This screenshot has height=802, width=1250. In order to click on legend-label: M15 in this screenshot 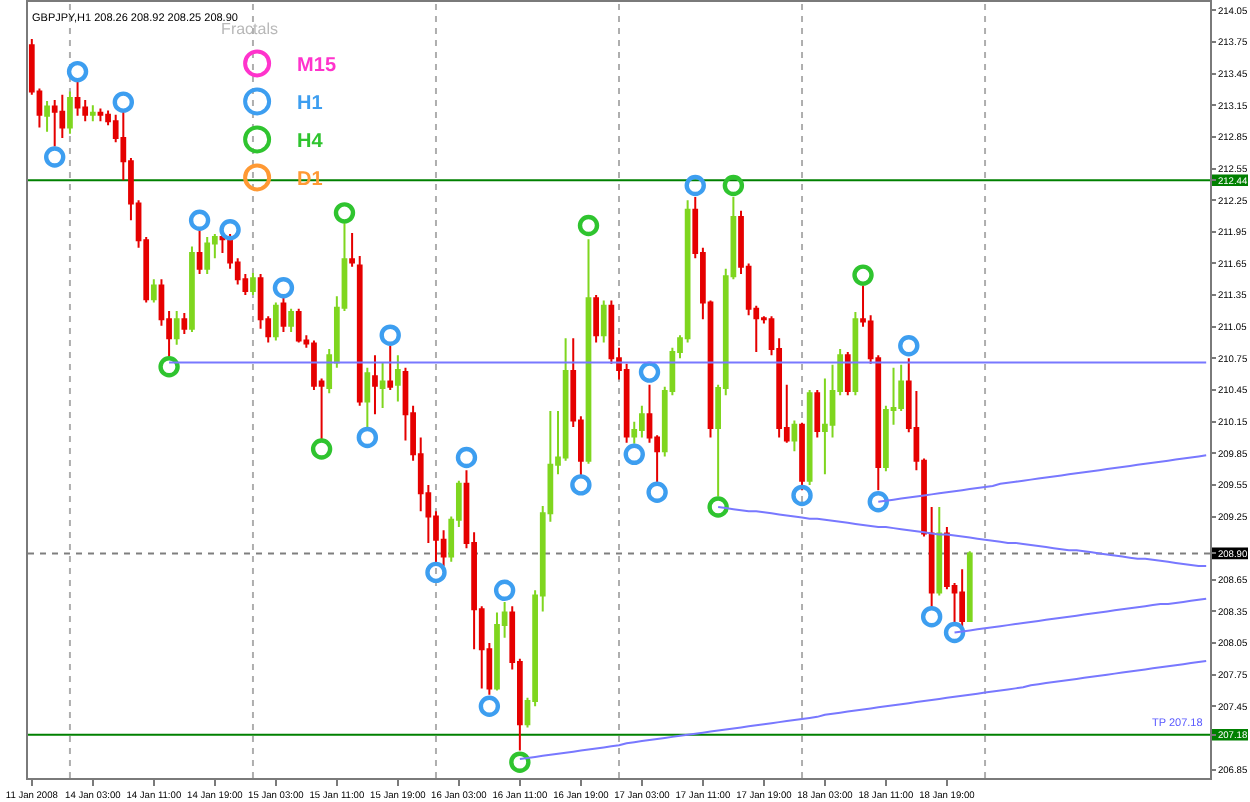, I will do `click(317, 66)`.